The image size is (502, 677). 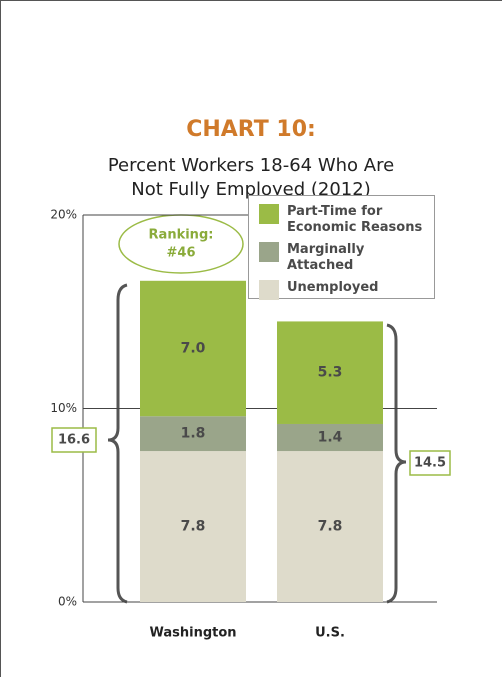 I want to click on total-label: 16.6, so click(x=74, y=440).